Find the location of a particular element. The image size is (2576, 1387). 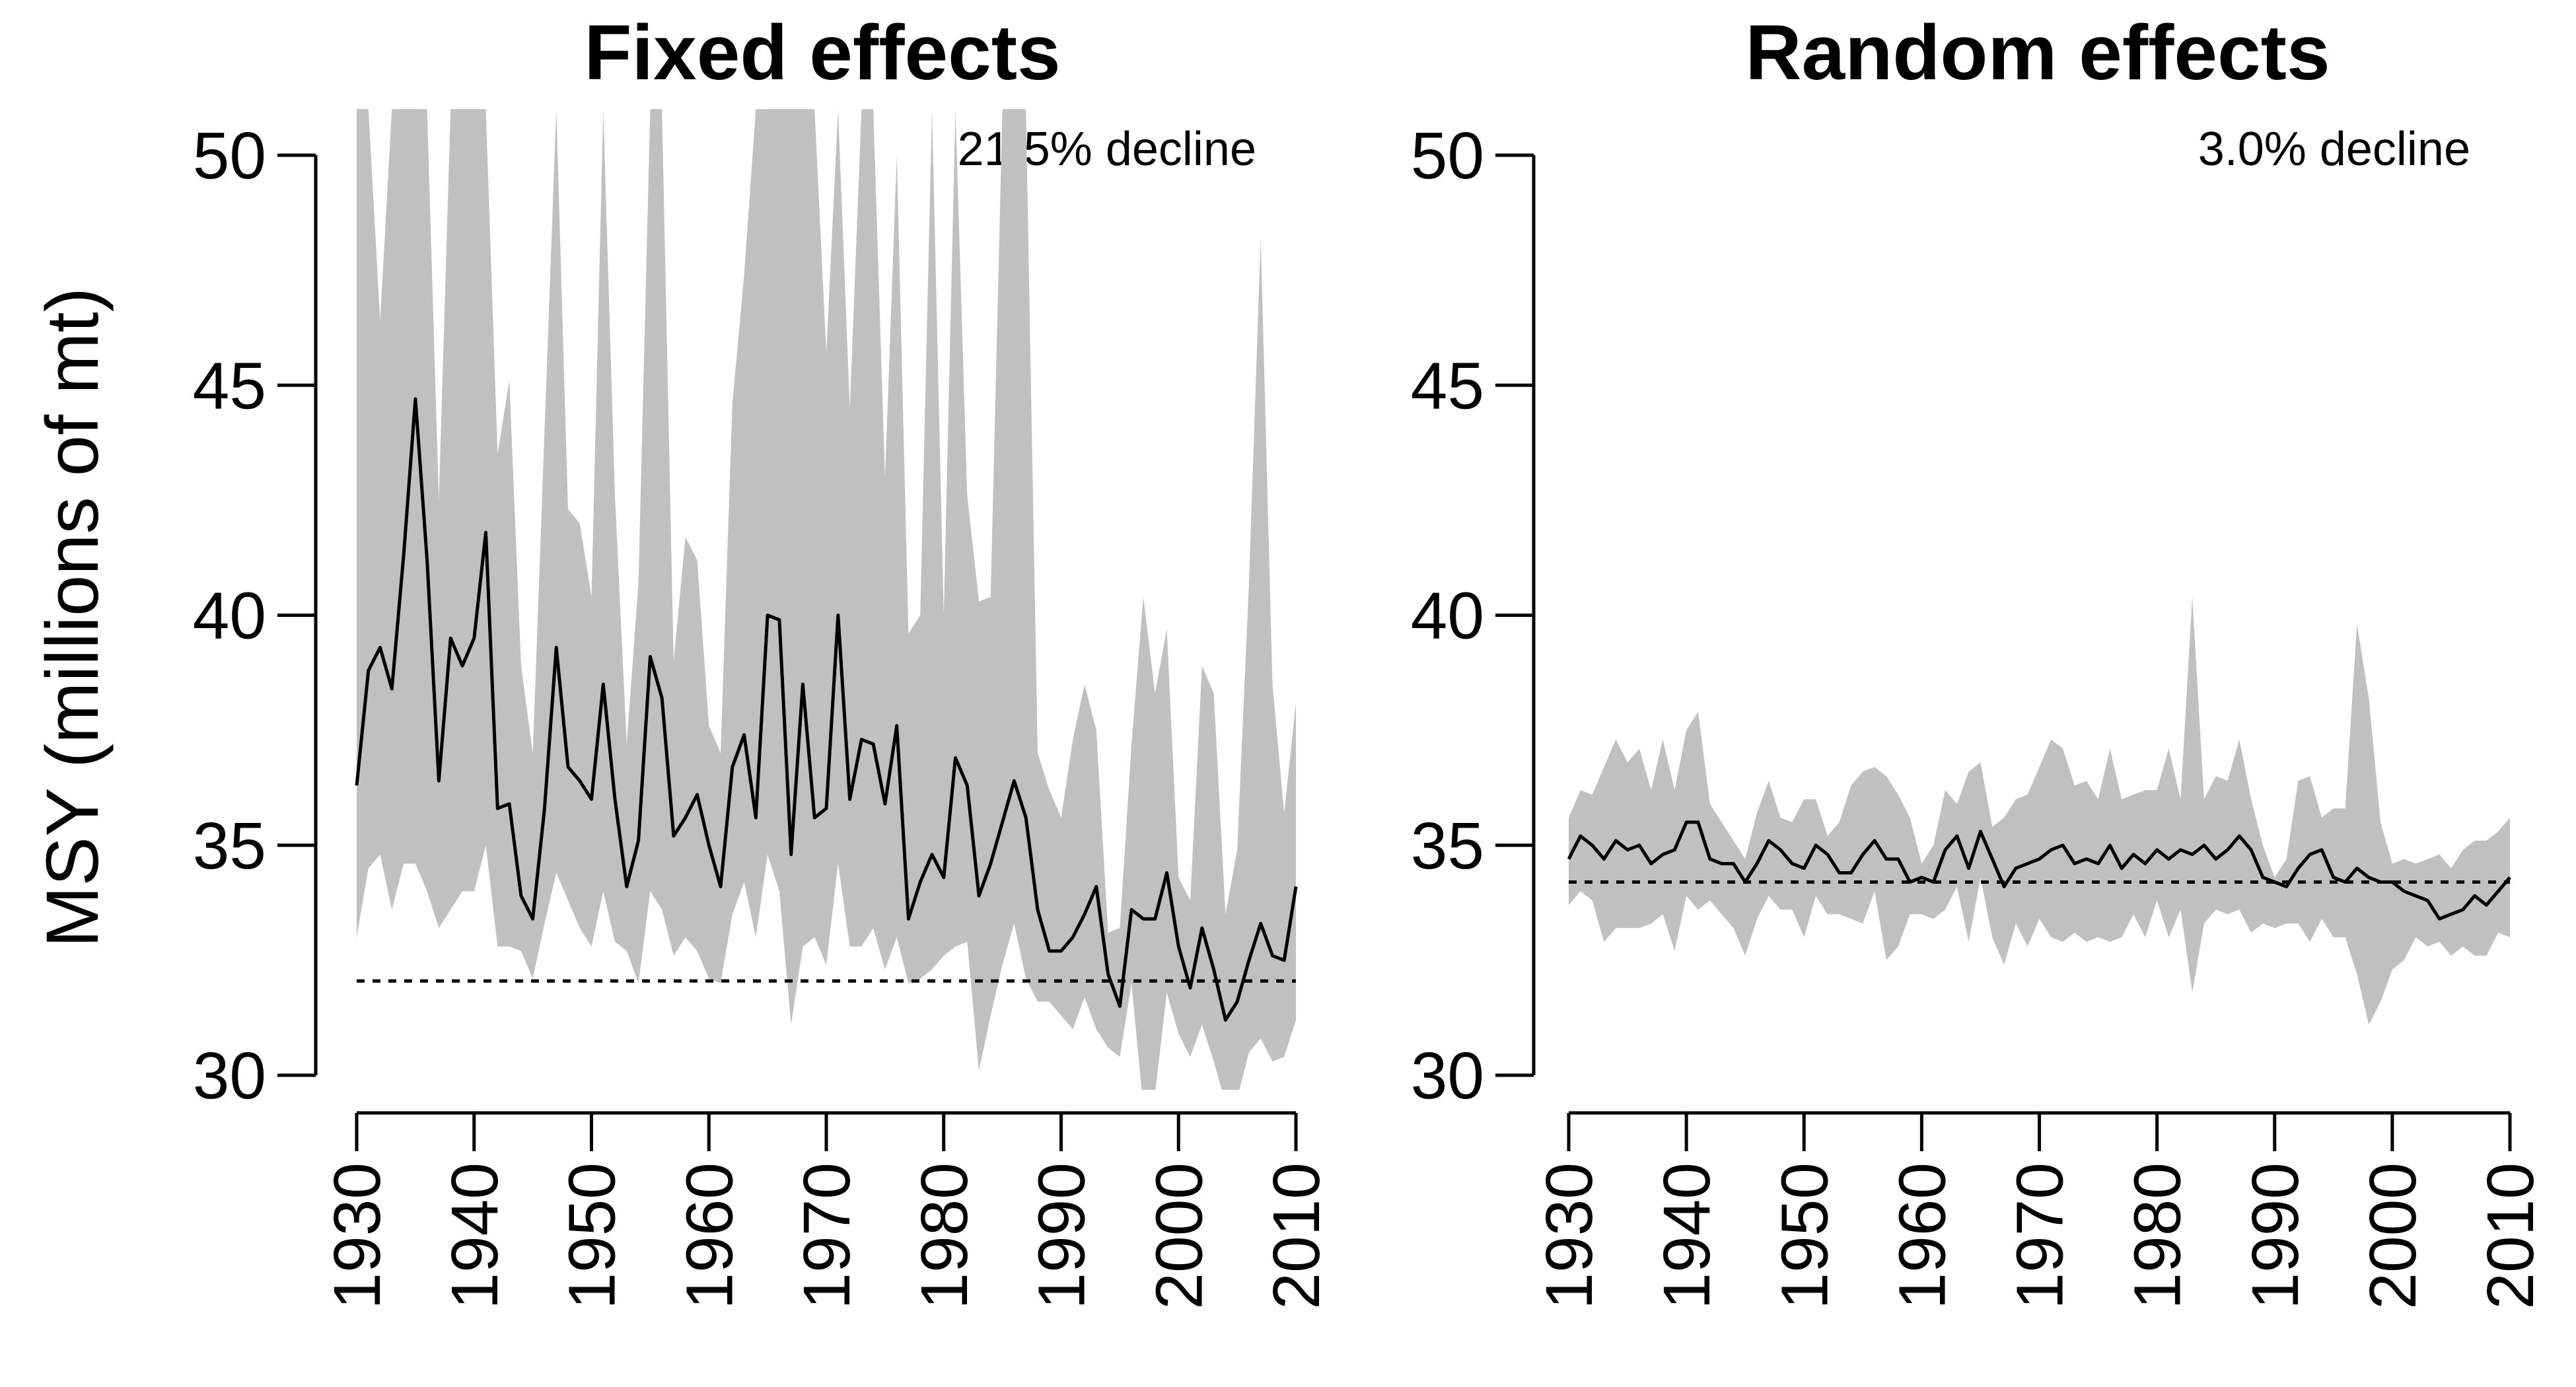

confidence-band is located at coordinates (2040, 810).